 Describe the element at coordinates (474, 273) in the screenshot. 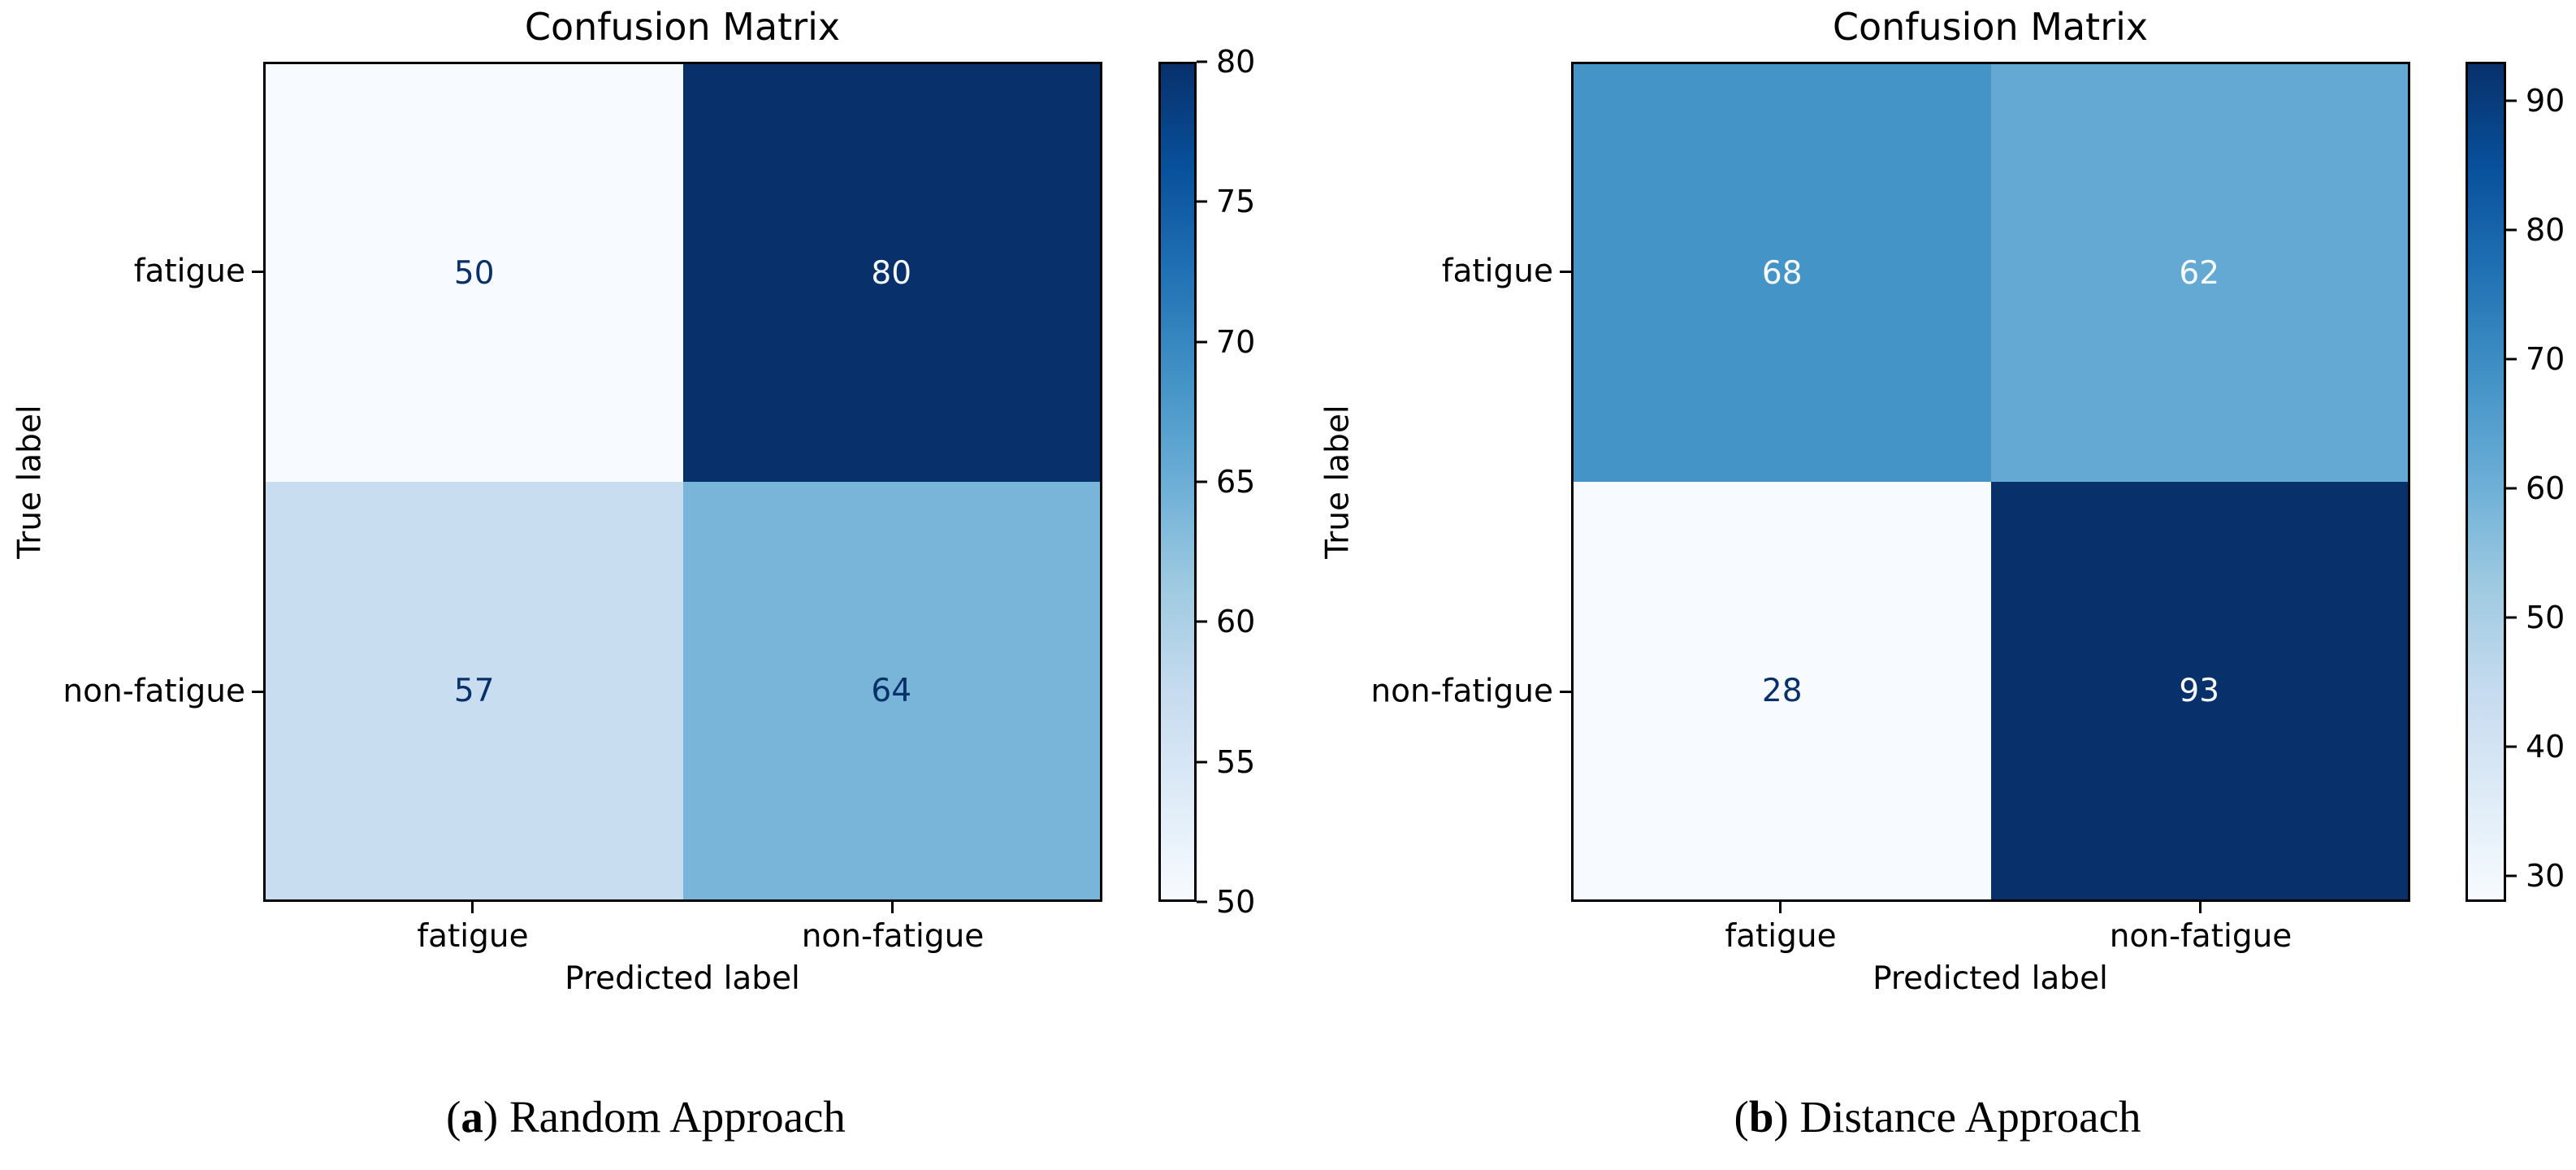

I see `matrix-cell-value: 50` at that location.